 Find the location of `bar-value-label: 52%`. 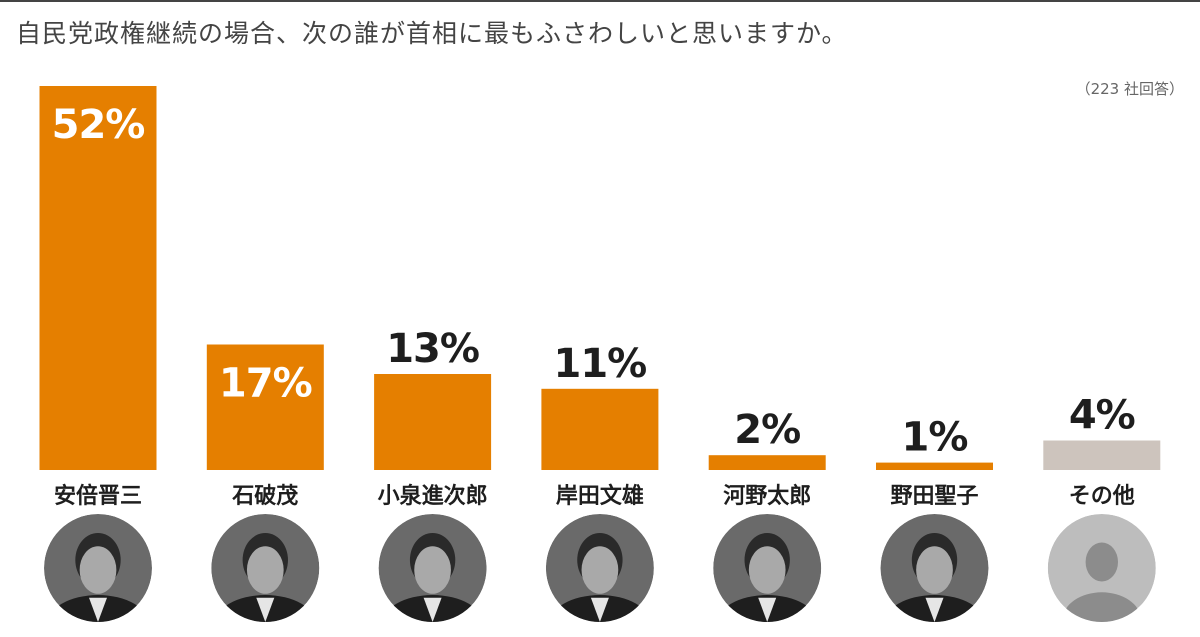

bar-value-label: 52% is located at coordinates (98, 125).